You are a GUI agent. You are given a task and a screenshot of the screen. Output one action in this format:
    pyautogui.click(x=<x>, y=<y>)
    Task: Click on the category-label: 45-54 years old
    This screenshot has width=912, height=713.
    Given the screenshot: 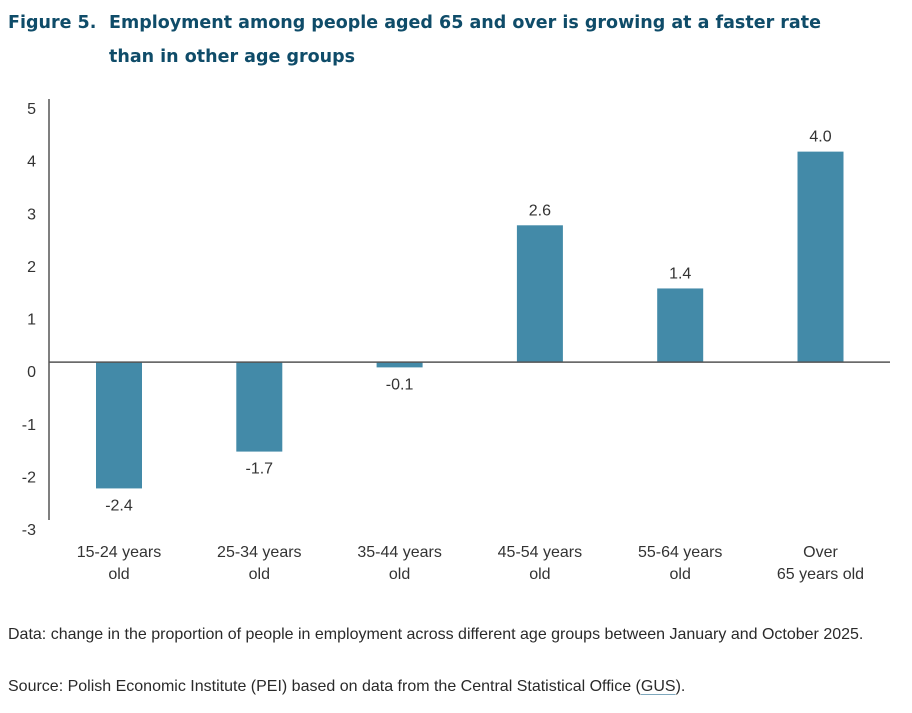 What is the action you would take?
    pyautogui.click(x=540, y=563)
    